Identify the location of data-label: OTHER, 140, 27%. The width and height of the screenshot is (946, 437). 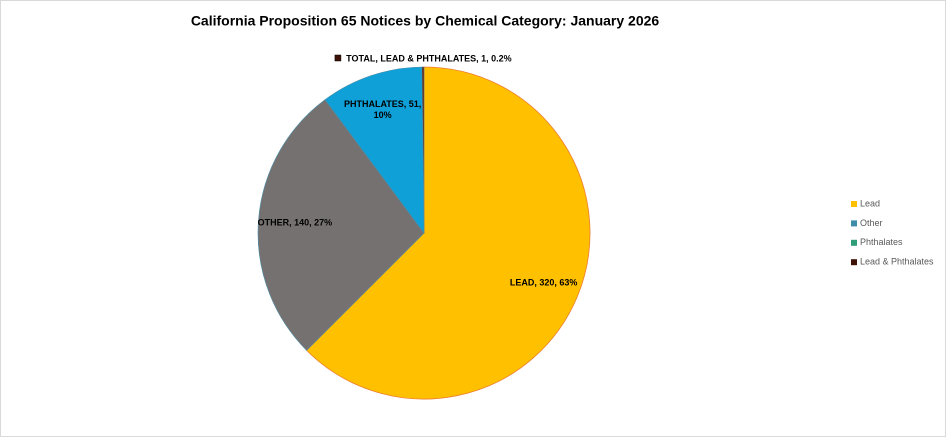
(295, 222).